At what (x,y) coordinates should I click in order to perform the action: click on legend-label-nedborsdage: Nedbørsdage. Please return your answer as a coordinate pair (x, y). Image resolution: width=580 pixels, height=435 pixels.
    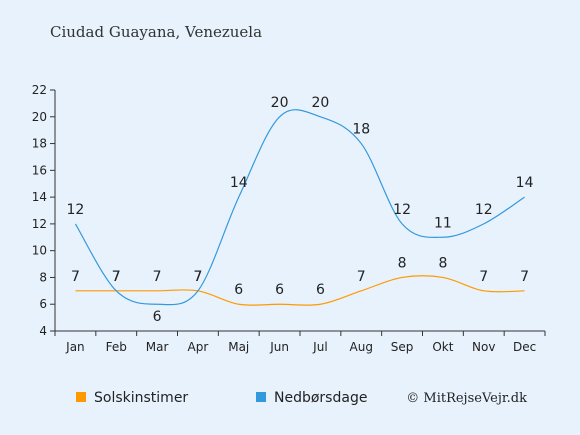
    Looking at the image, I should click on (320, 398).